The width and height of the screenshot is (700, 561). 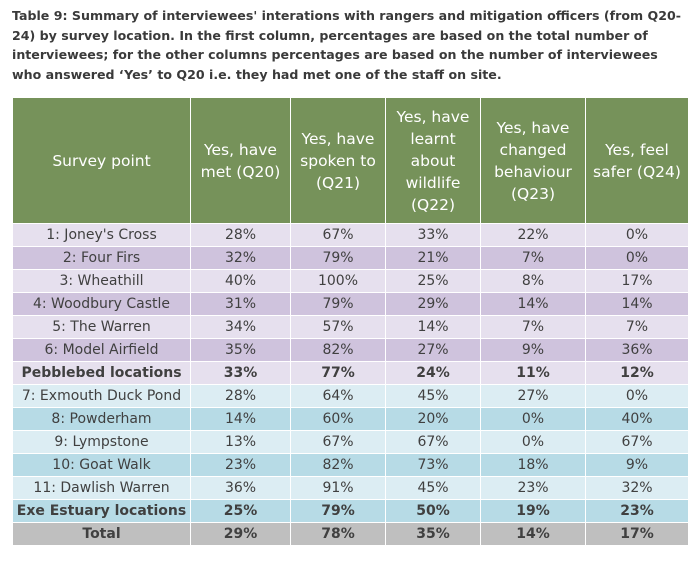 What do you see at coordinates (101, 396) in the screenshot?
I see `row-label: 7: Exmouth Duck Pond` at bounding box center [101, 396].